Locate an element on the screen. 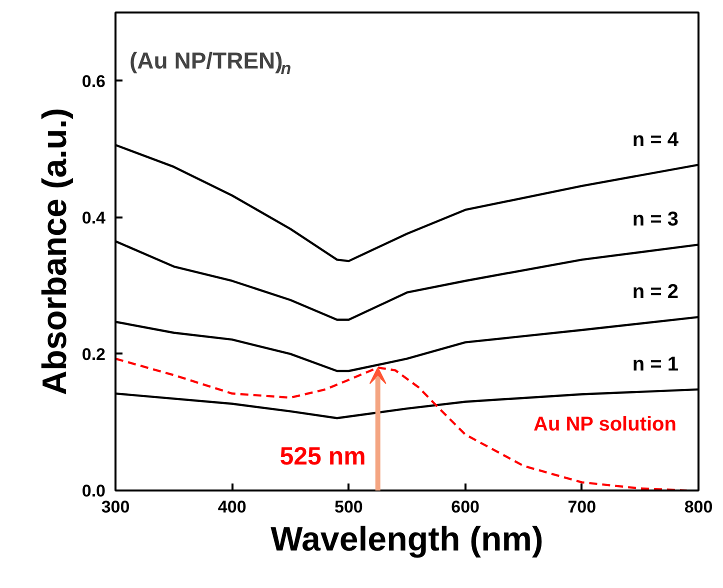  y-tick-label: 0.2 is located at coordinates (94, 354).